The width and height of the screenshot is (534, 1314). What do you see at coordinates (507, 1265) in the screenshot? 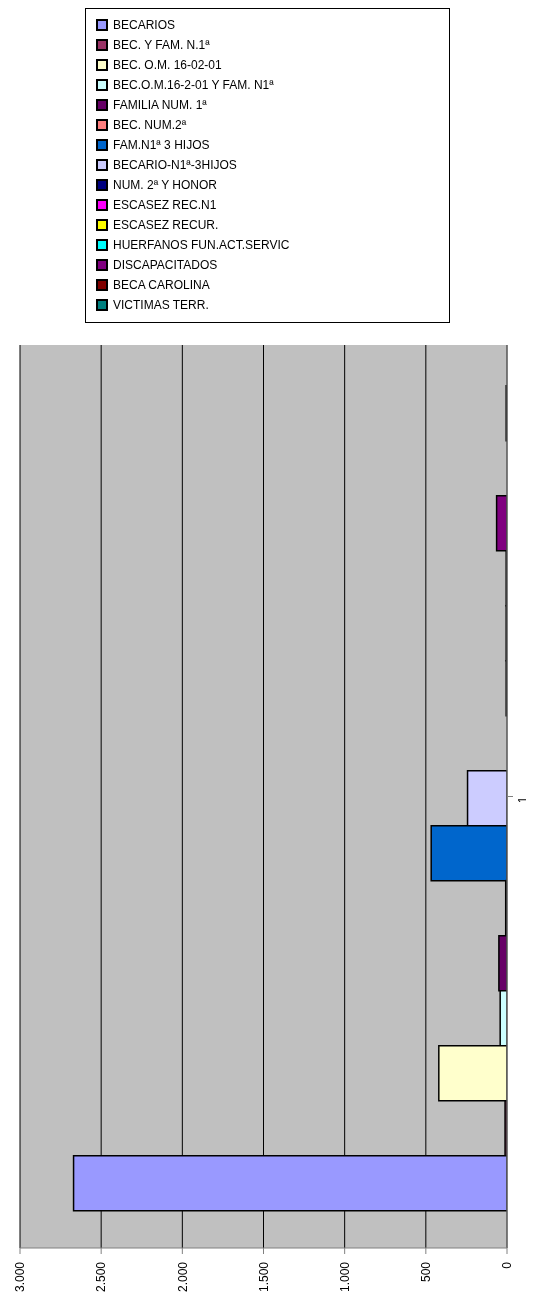
I see `x-tick-label: 0` at bounding box center [507, 1265].